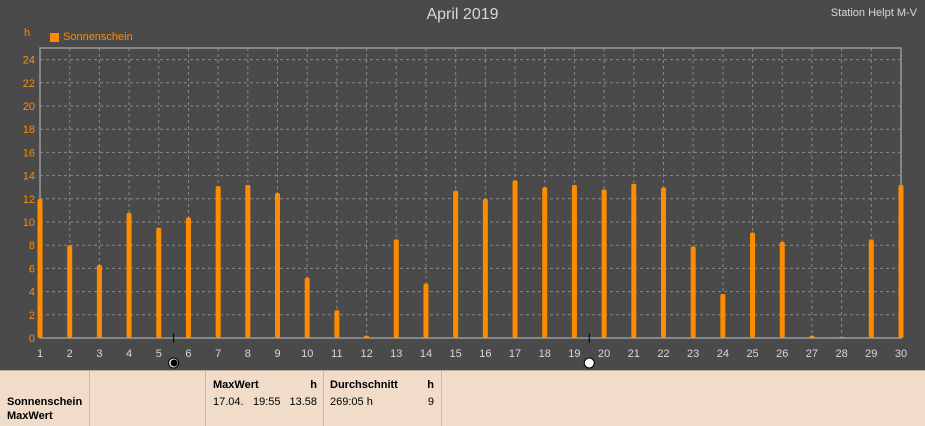 The width and height of the screenshot is (925, 426). Describe the element at coordinates (45, 402) in the screenshot. I see `summary-series-label: Sonnenschein` at that location.